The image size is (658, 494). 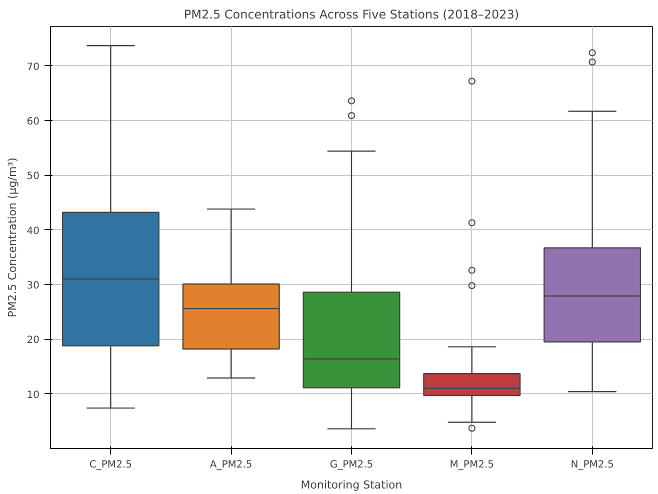 What do you see at coordinates (231, 465) in the screenshot?
I see `x-tick-label: A_PM2.5` at bounding box center [231, 465].